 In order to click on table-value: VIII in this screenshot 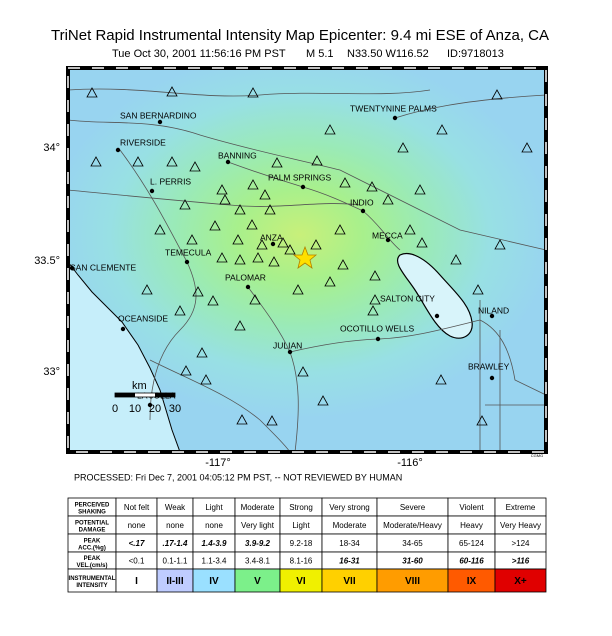, I will do `click(412, 581)`.